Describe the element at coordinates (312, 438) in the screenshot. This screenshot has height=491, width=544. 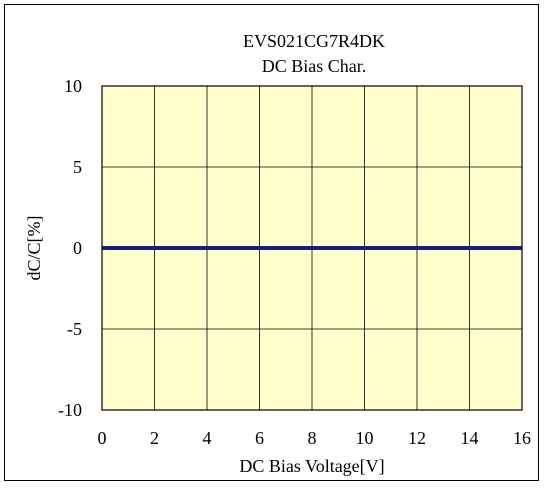
I see `x-tick-label: 8` at that location.